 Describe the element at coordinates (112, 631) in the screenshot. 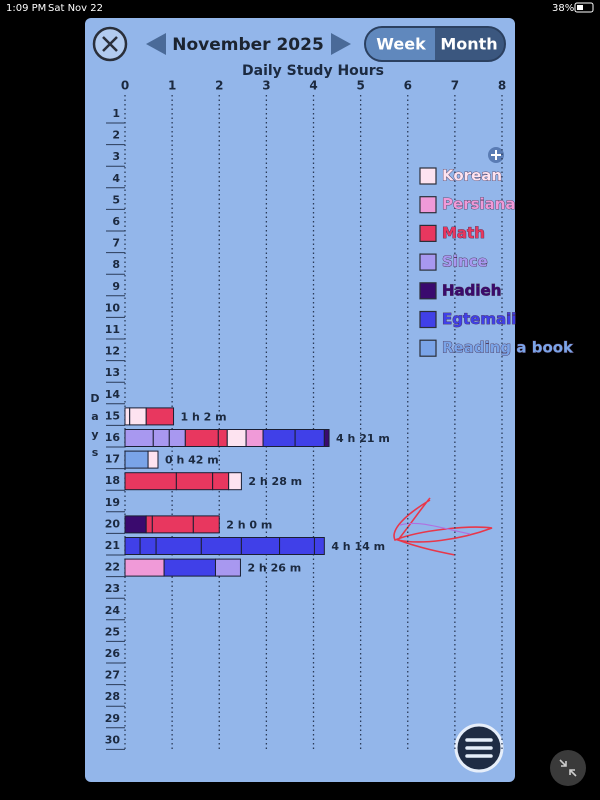

I see `y-tick-label: 25` at that location.